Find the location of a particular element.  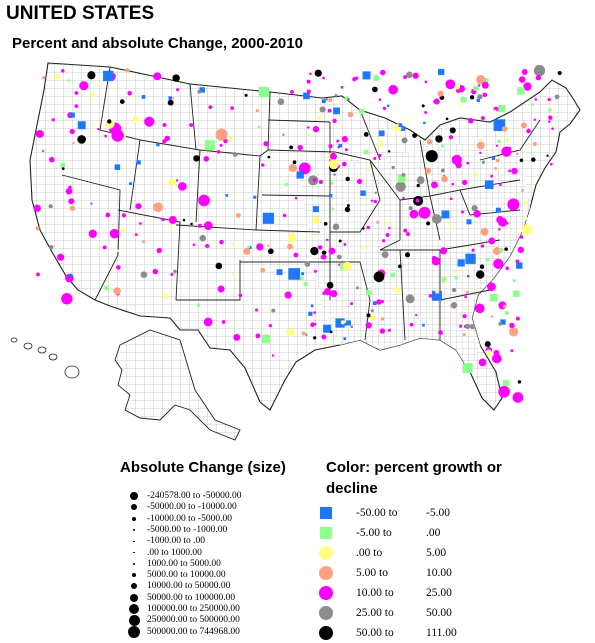

size-legend-item: -50000.00 to -10000.00 is located at coordinates (205, 507).